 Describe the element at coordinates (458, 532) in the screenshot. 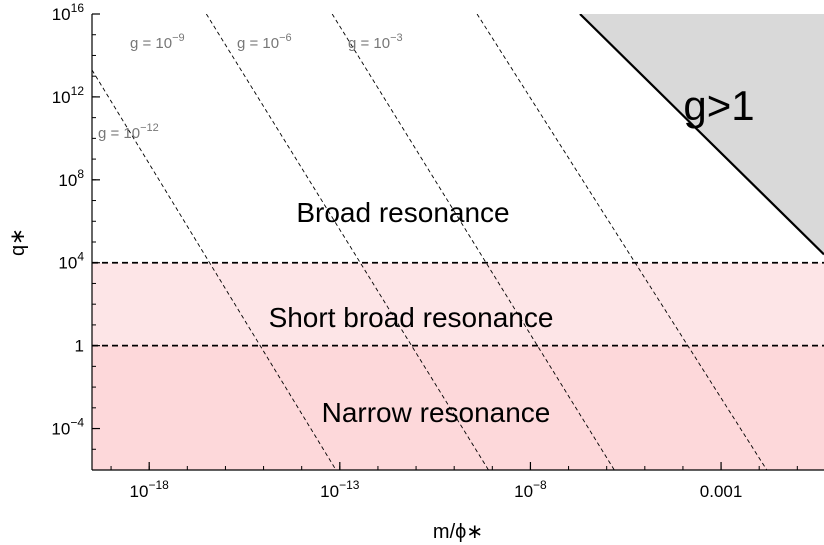

I see `x-axis-title: m/ϕ∗` at that location.